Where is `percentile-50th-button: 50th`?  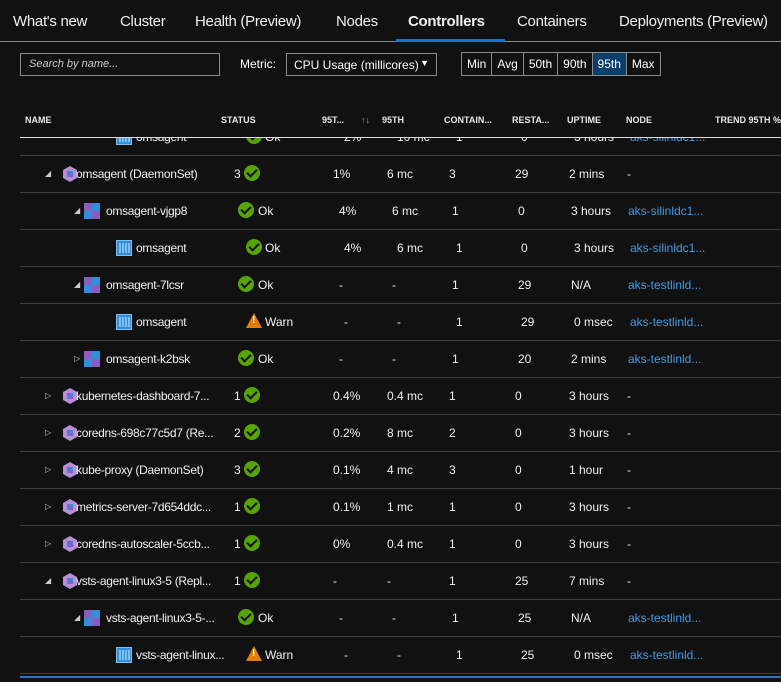
percentile-50th-button: 50th is located at coordinates (541, 64).